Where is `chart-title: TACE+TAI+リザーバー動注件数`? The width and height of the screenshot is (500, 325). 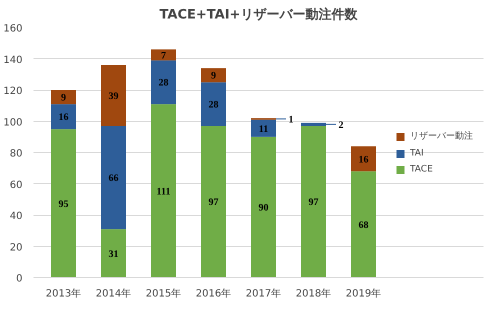
chart-title: TACE+TAI+リザーバー動注件数 is located at coordinates (259, 14).